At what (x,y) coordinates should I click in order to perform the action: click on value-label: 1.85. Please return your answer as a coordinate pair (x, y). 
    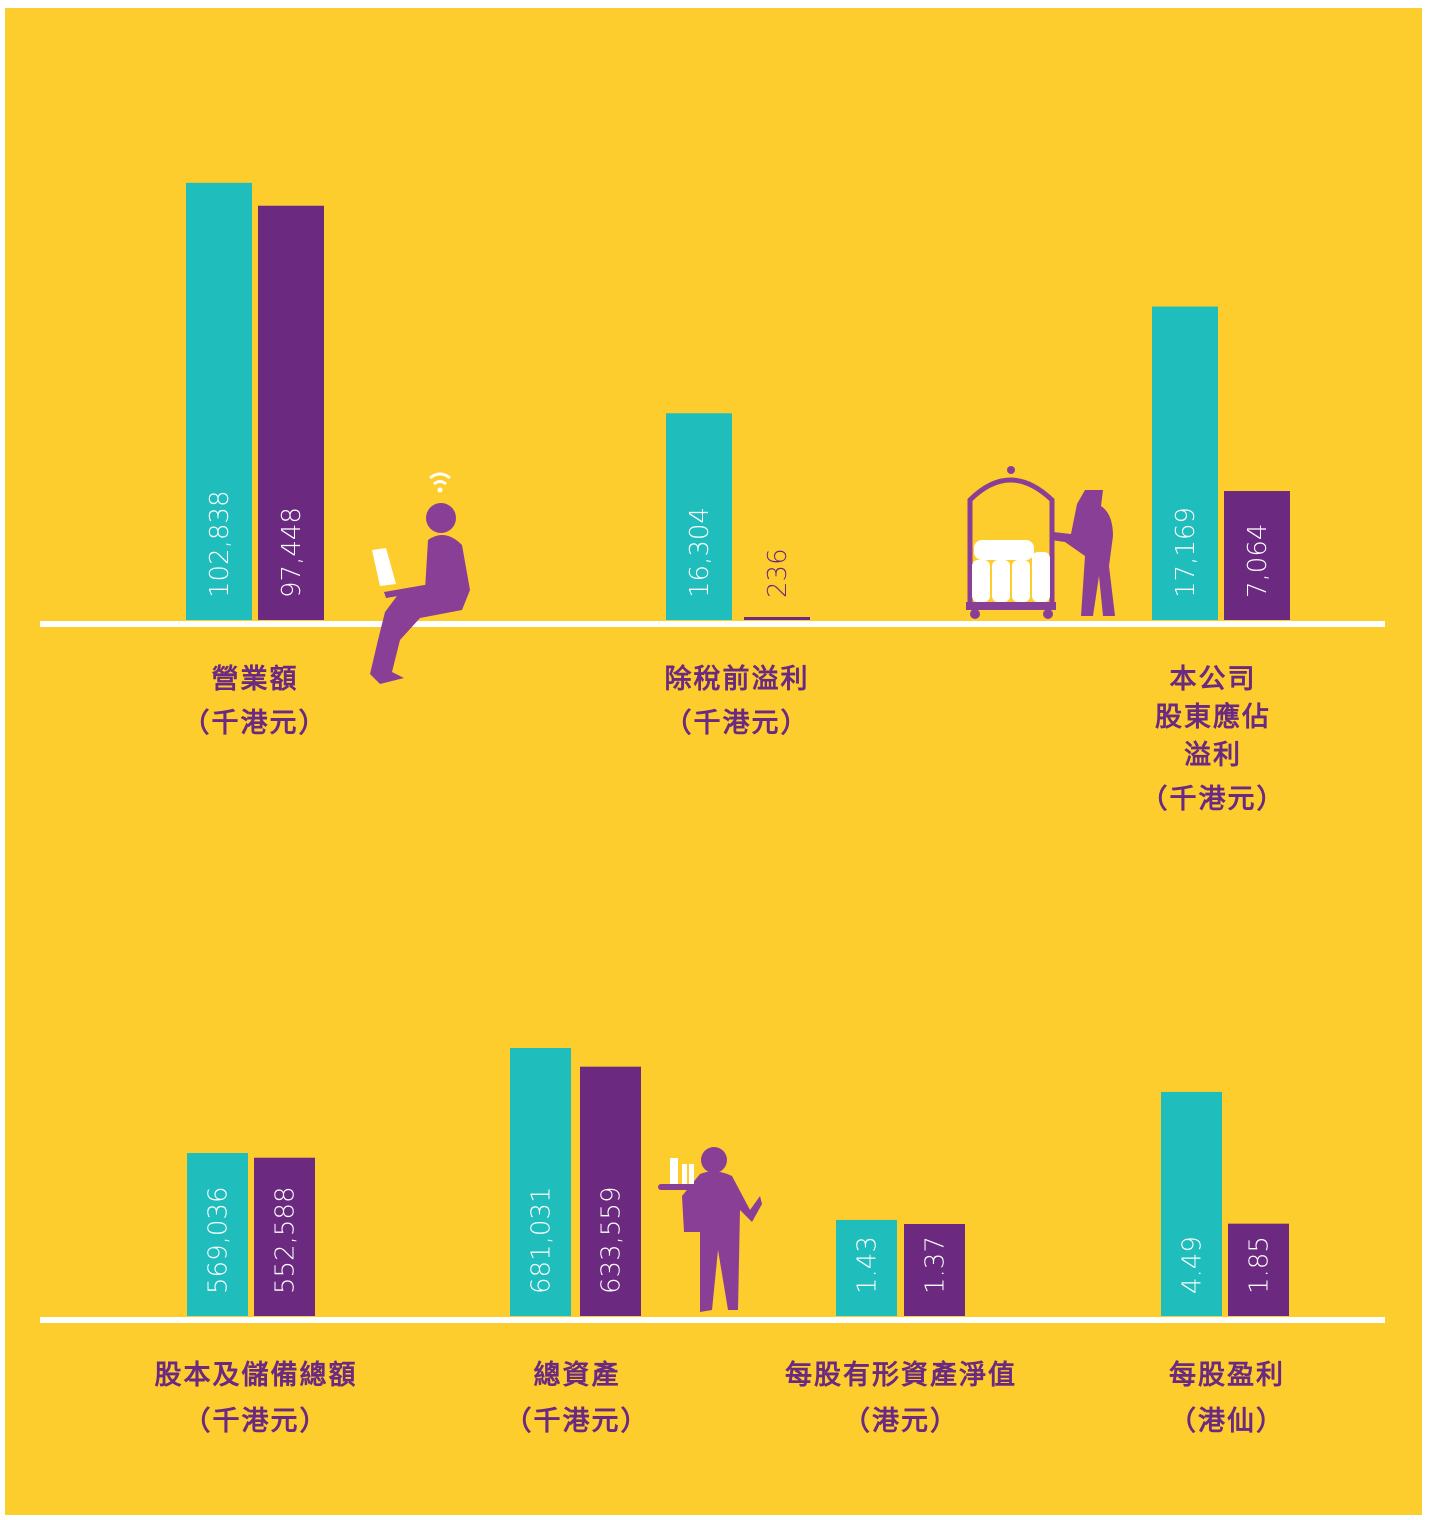
    Looking at the image, I should click on (1260, 1265).